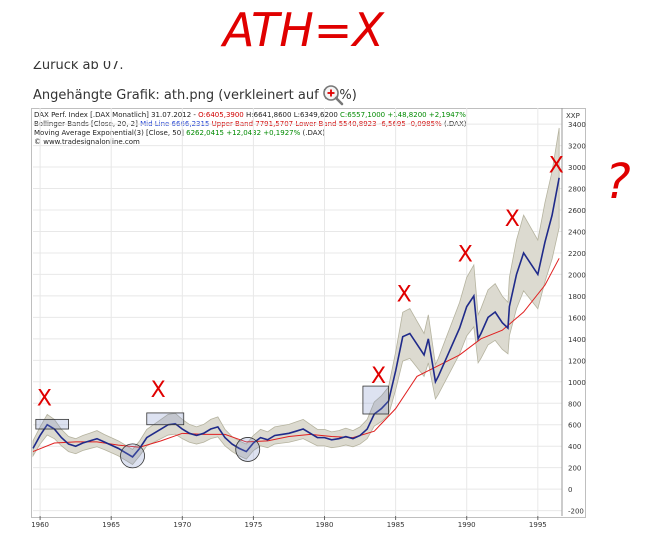 This screenshot has height=539, width=672. What do you see at coordinates (221, 115) in the screenshot?
I see `legend-price-open: O:6405,3900` at bounding box center [221, 115].